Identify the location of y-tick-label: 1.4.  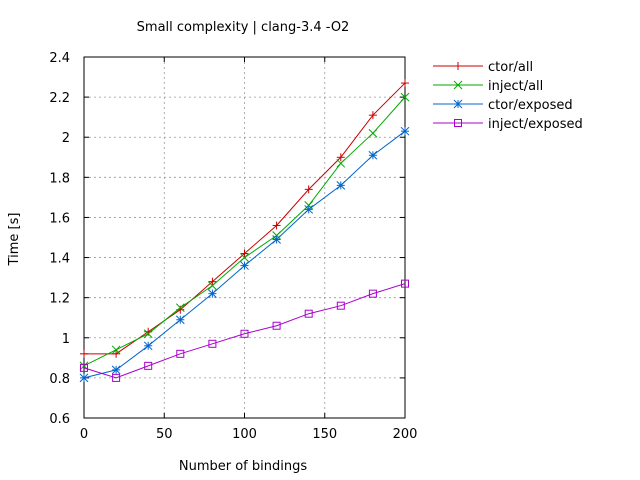
(59, 259).